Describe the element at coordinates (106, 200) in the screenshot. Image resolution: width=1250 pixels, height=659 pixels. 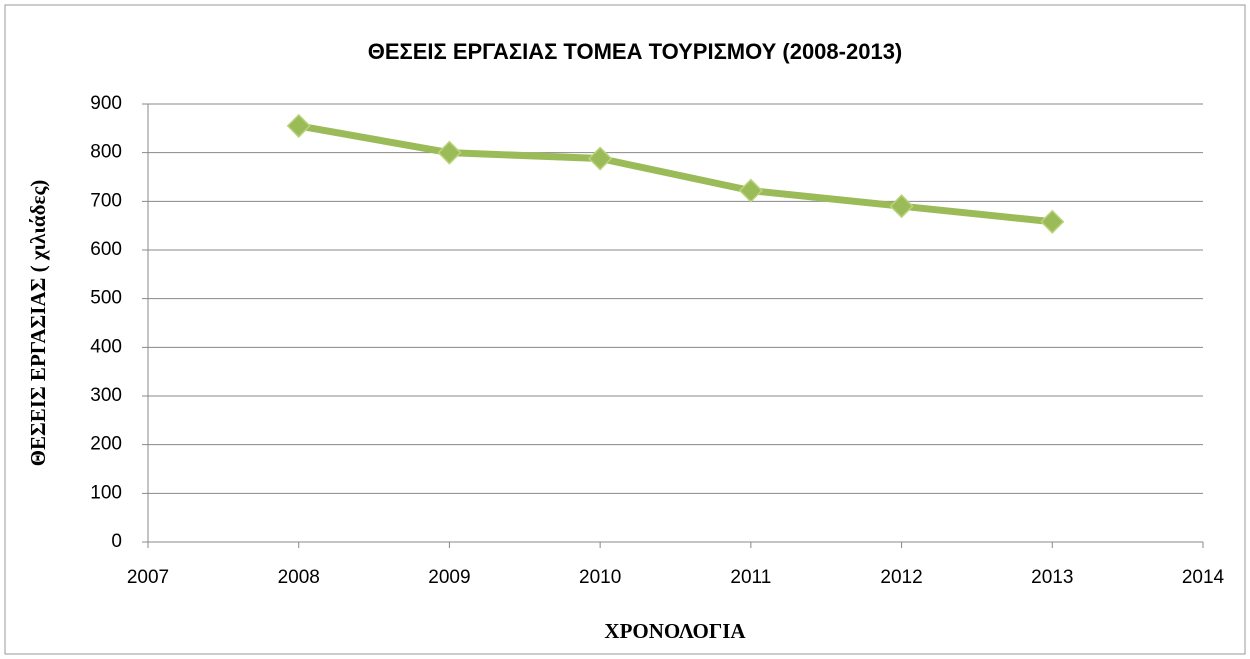
I see `y-tick-label: 700` at that location.